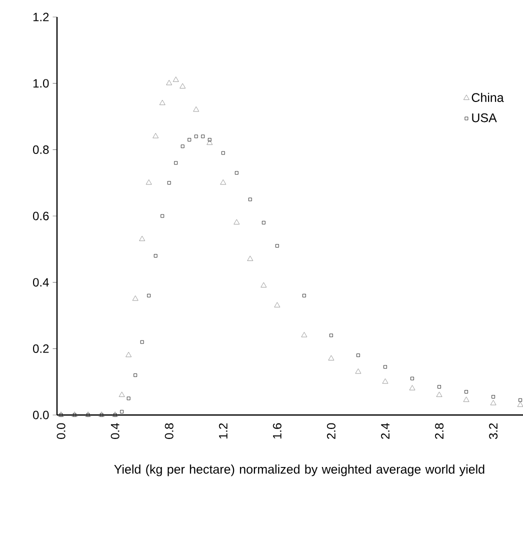  What do you see at coordinates (299, 470) in the screenshot?
I see `x-axis-title: Yield (kg per hectare) normalized by weighted average world yield` at bounding box center [299, 470].